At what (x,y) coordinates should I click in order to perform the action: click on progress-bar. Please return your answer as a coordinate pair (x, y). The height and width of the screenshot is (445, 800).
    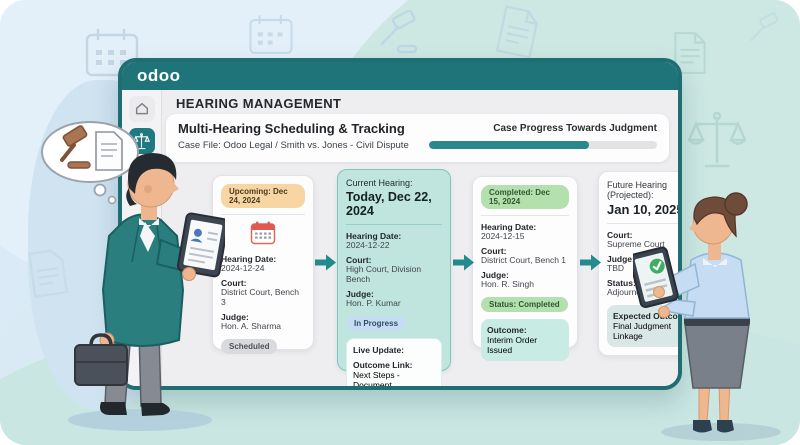
    Looking at the image, I should click on (543, 145).